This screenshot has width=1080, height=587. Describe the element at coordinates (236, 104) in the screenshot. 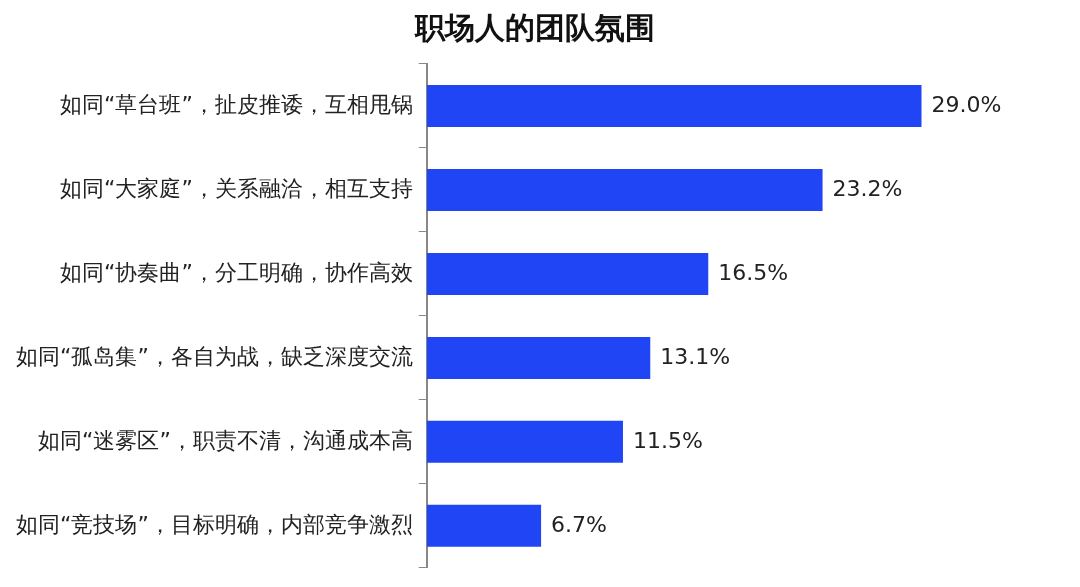

I see `y-tick-label: 如同“草台班”，扯皮推诿，互相甩锅` at that location.